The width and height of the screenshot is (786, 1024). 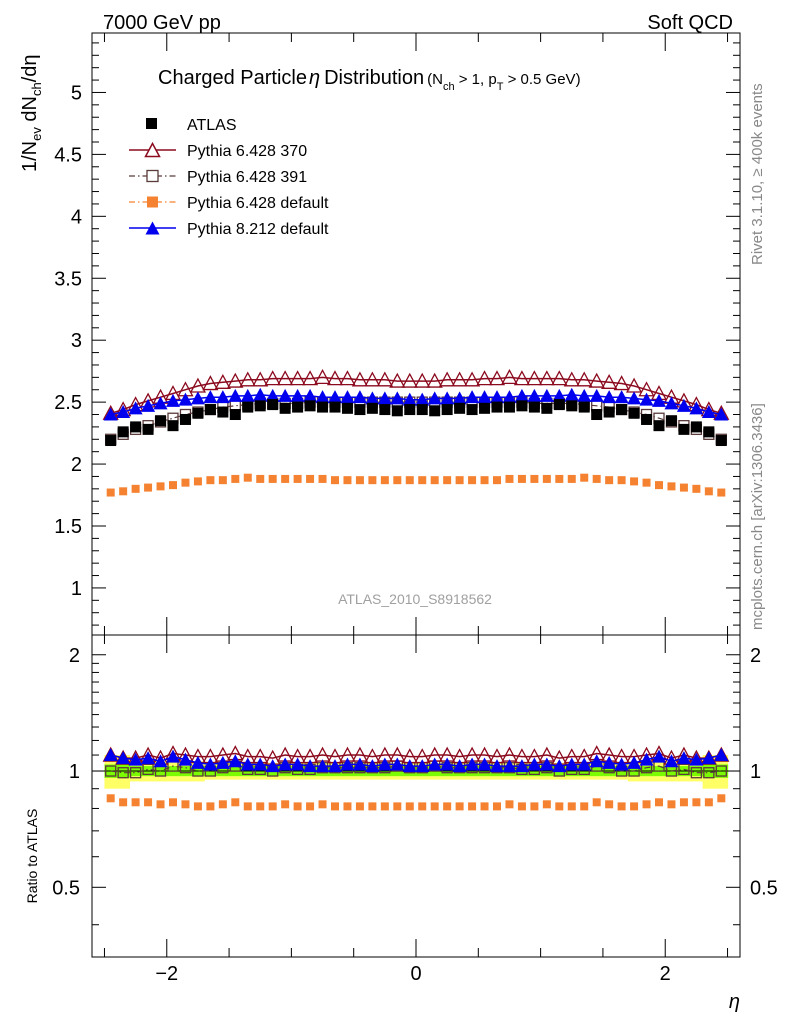 What do you see at coordinates (755, 772) in the screenshot?
I see `ratio-y-tick-label-right: 1` at bounding box center [755, 772].